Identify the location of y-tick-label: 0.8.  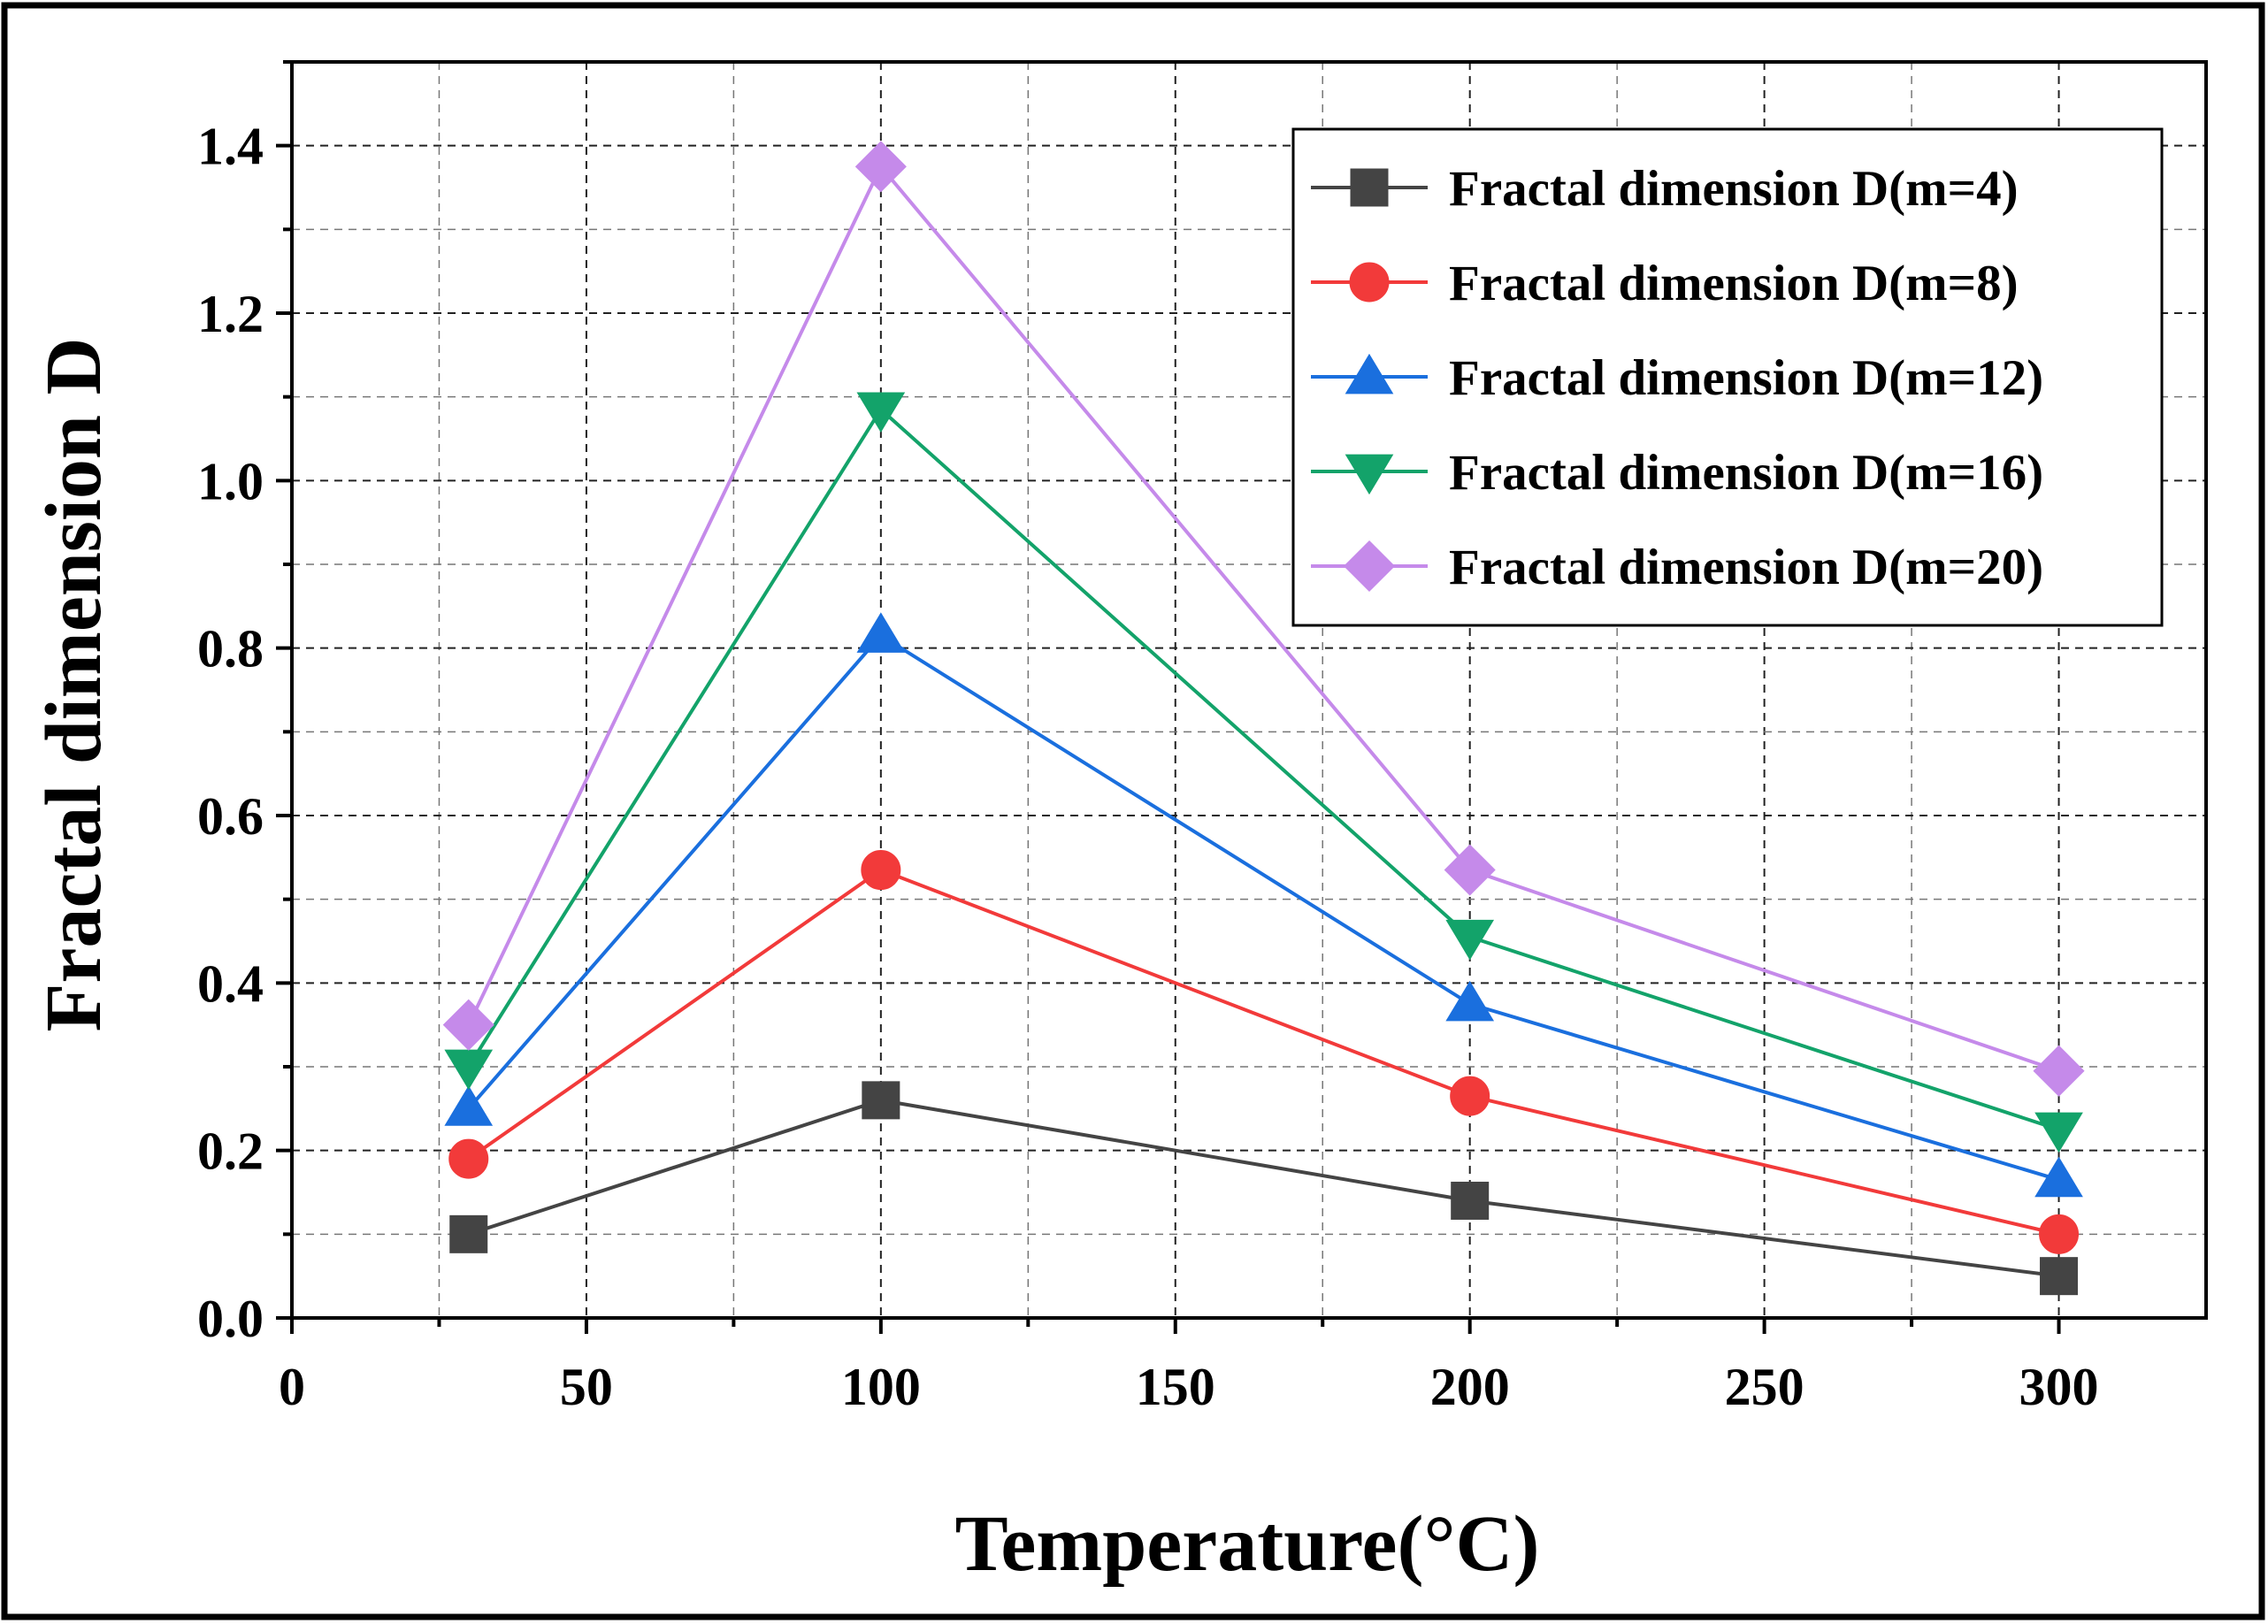
(231, 649).